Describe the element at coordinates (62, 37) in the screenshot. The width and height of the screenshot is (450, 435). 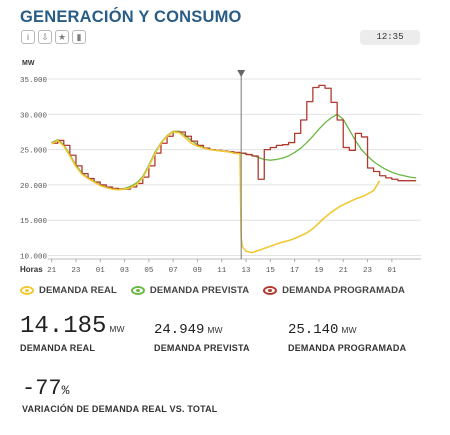
I see `star-icon: ★` at that location.